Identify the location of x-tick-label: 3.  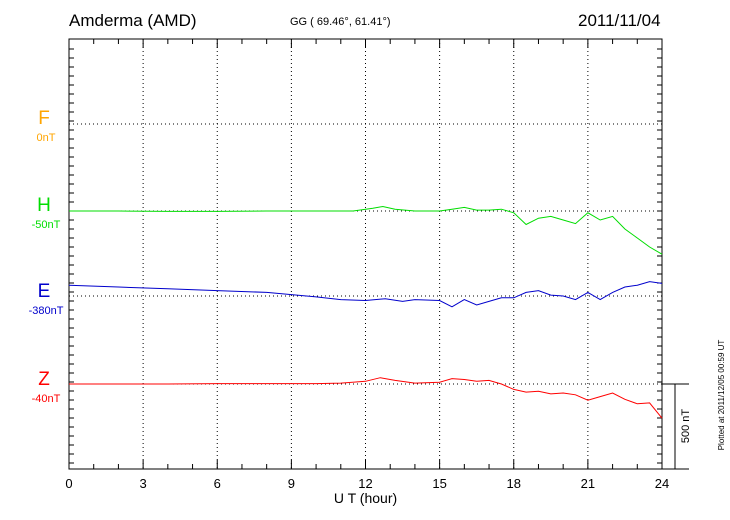
(143, 483).